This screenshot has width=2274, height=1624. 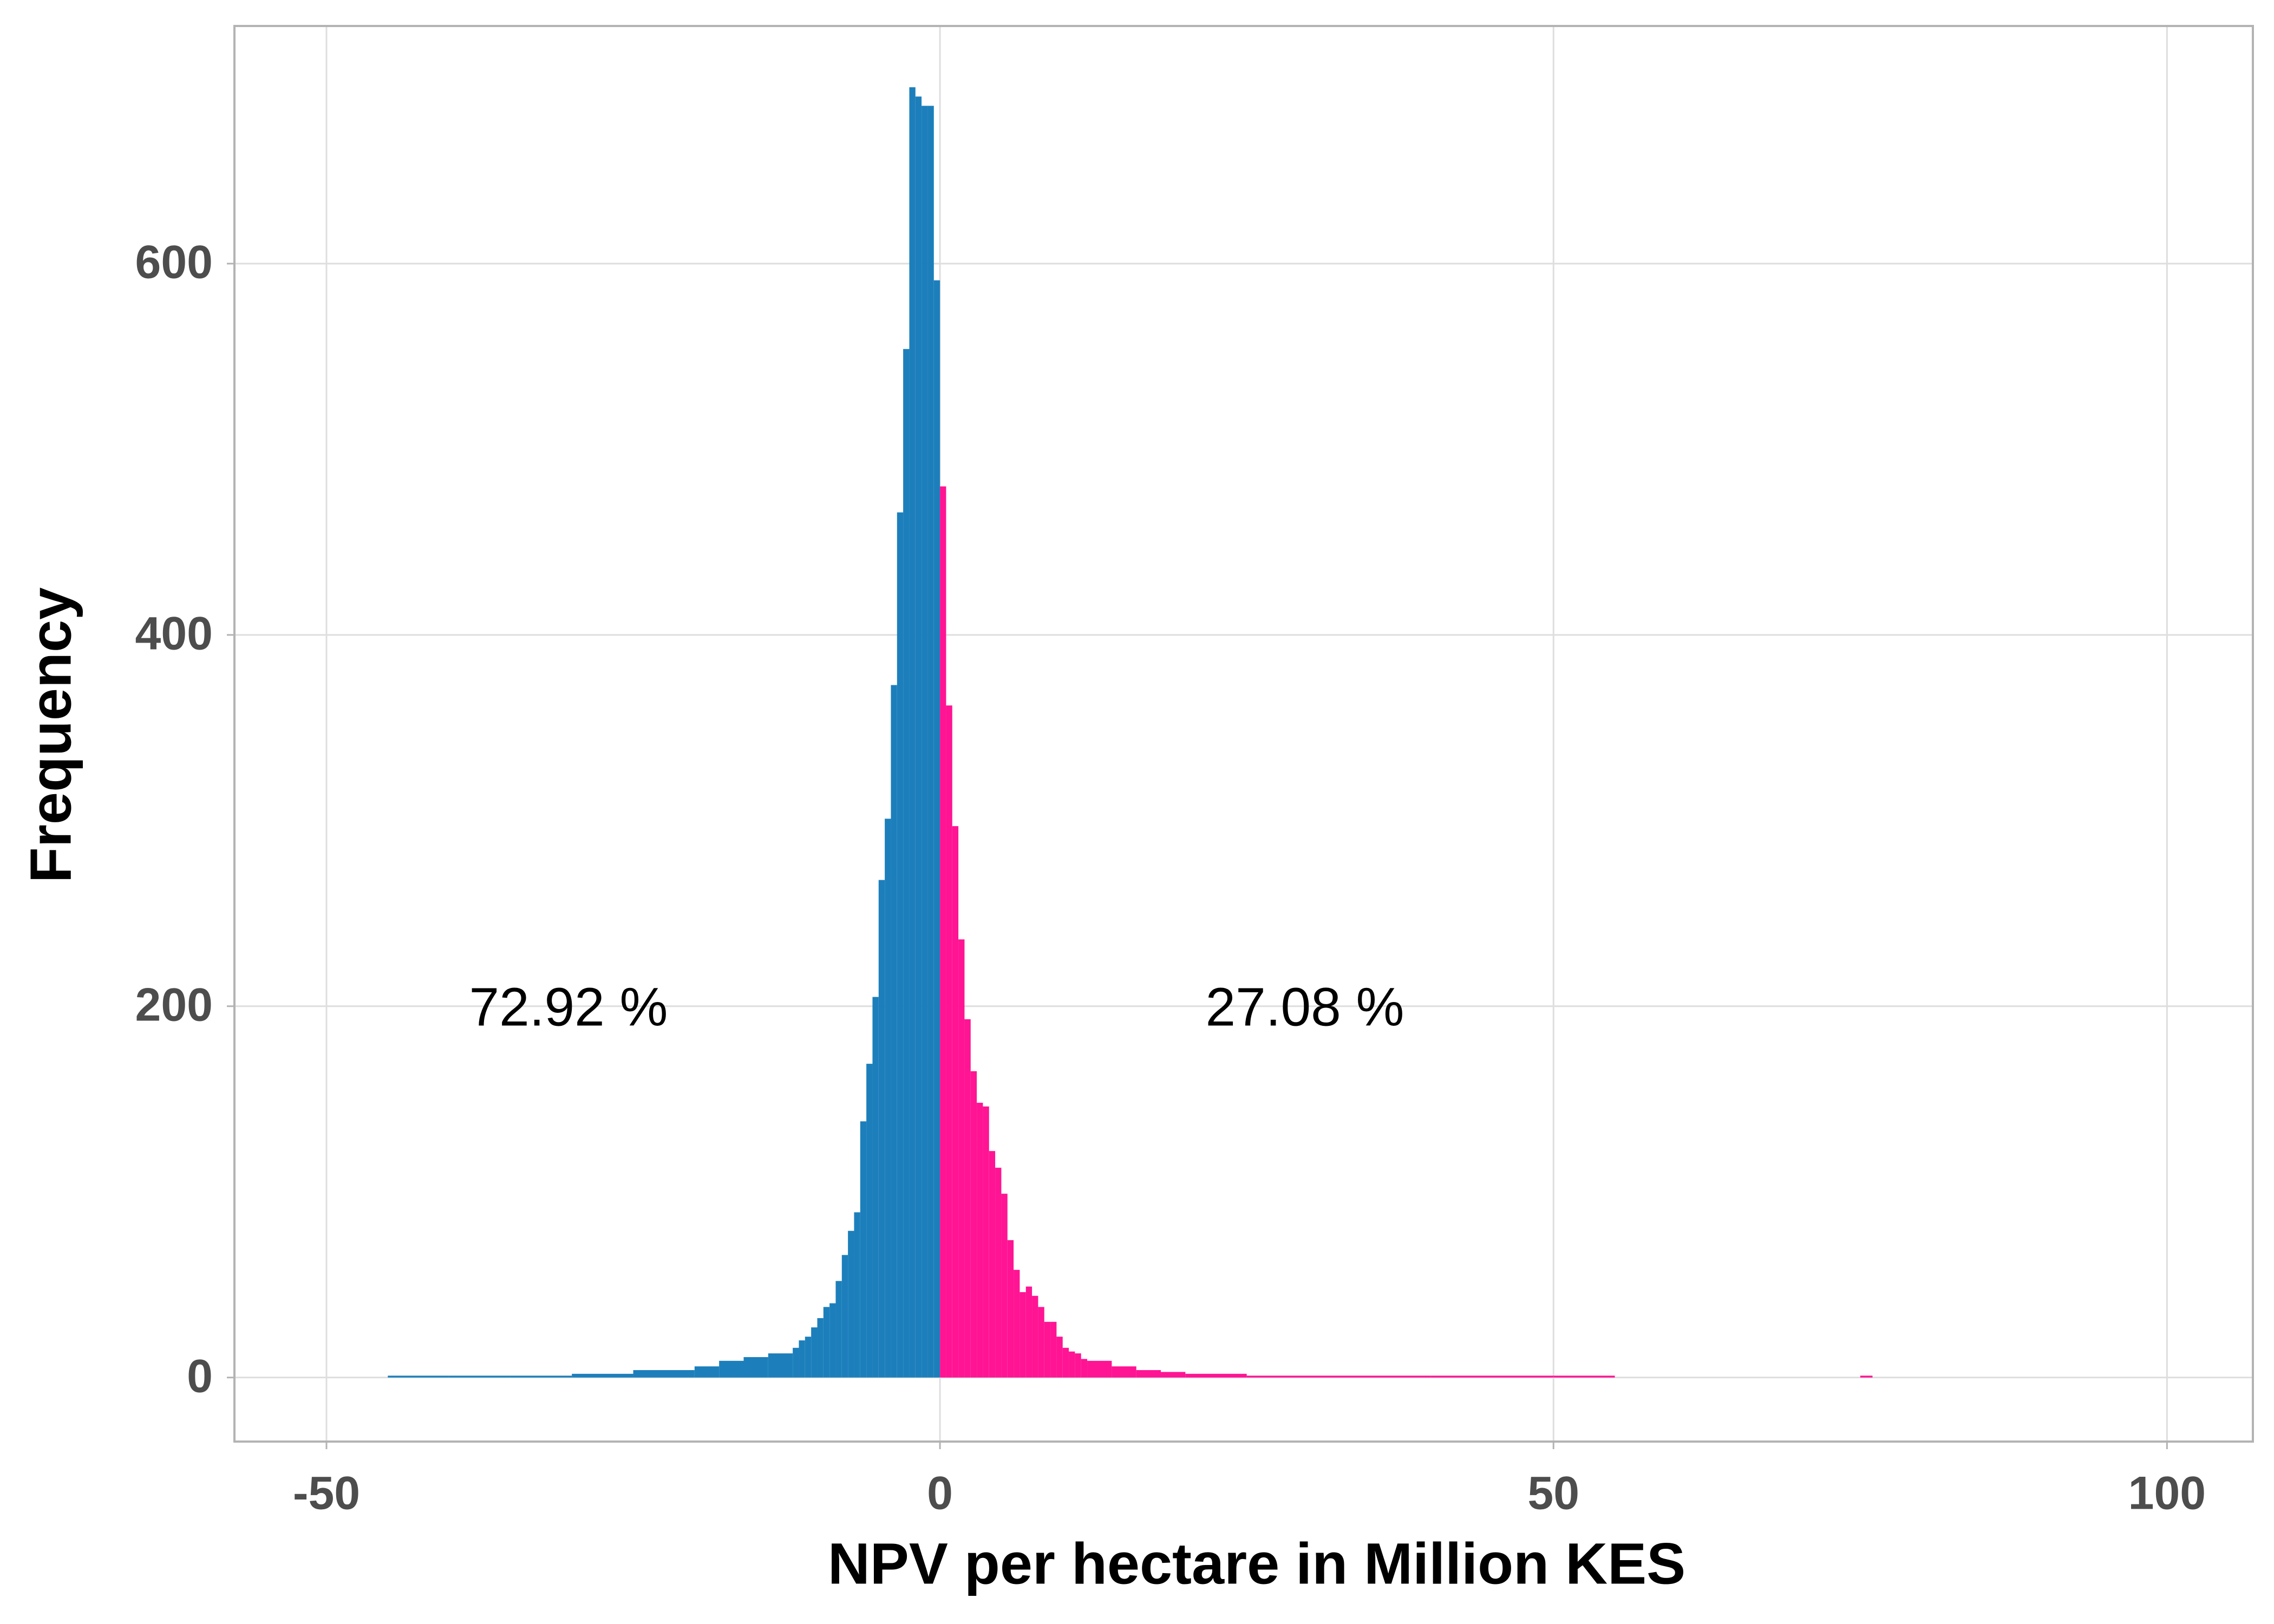 I want to click on x-tick-label: -50, so click(x=327, y=1494).